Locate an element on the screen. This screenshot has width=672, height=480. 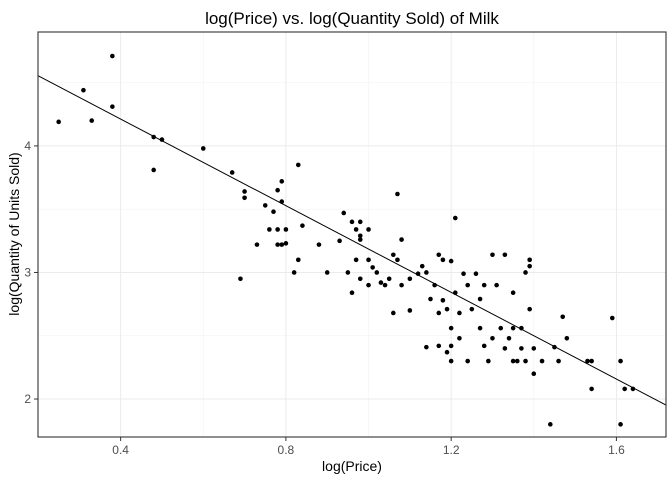
y-tick-label: 3 is located at coordinates (27, 272).